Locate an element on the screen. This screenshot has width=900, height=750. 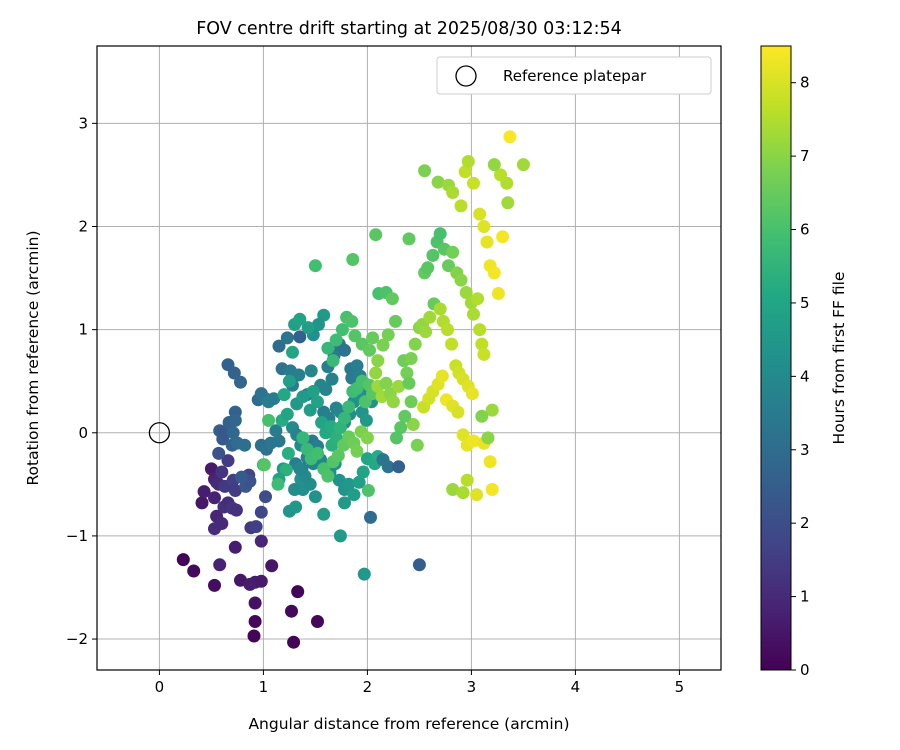
legend-label: Reference platepar is located at coordinates (575, 76).